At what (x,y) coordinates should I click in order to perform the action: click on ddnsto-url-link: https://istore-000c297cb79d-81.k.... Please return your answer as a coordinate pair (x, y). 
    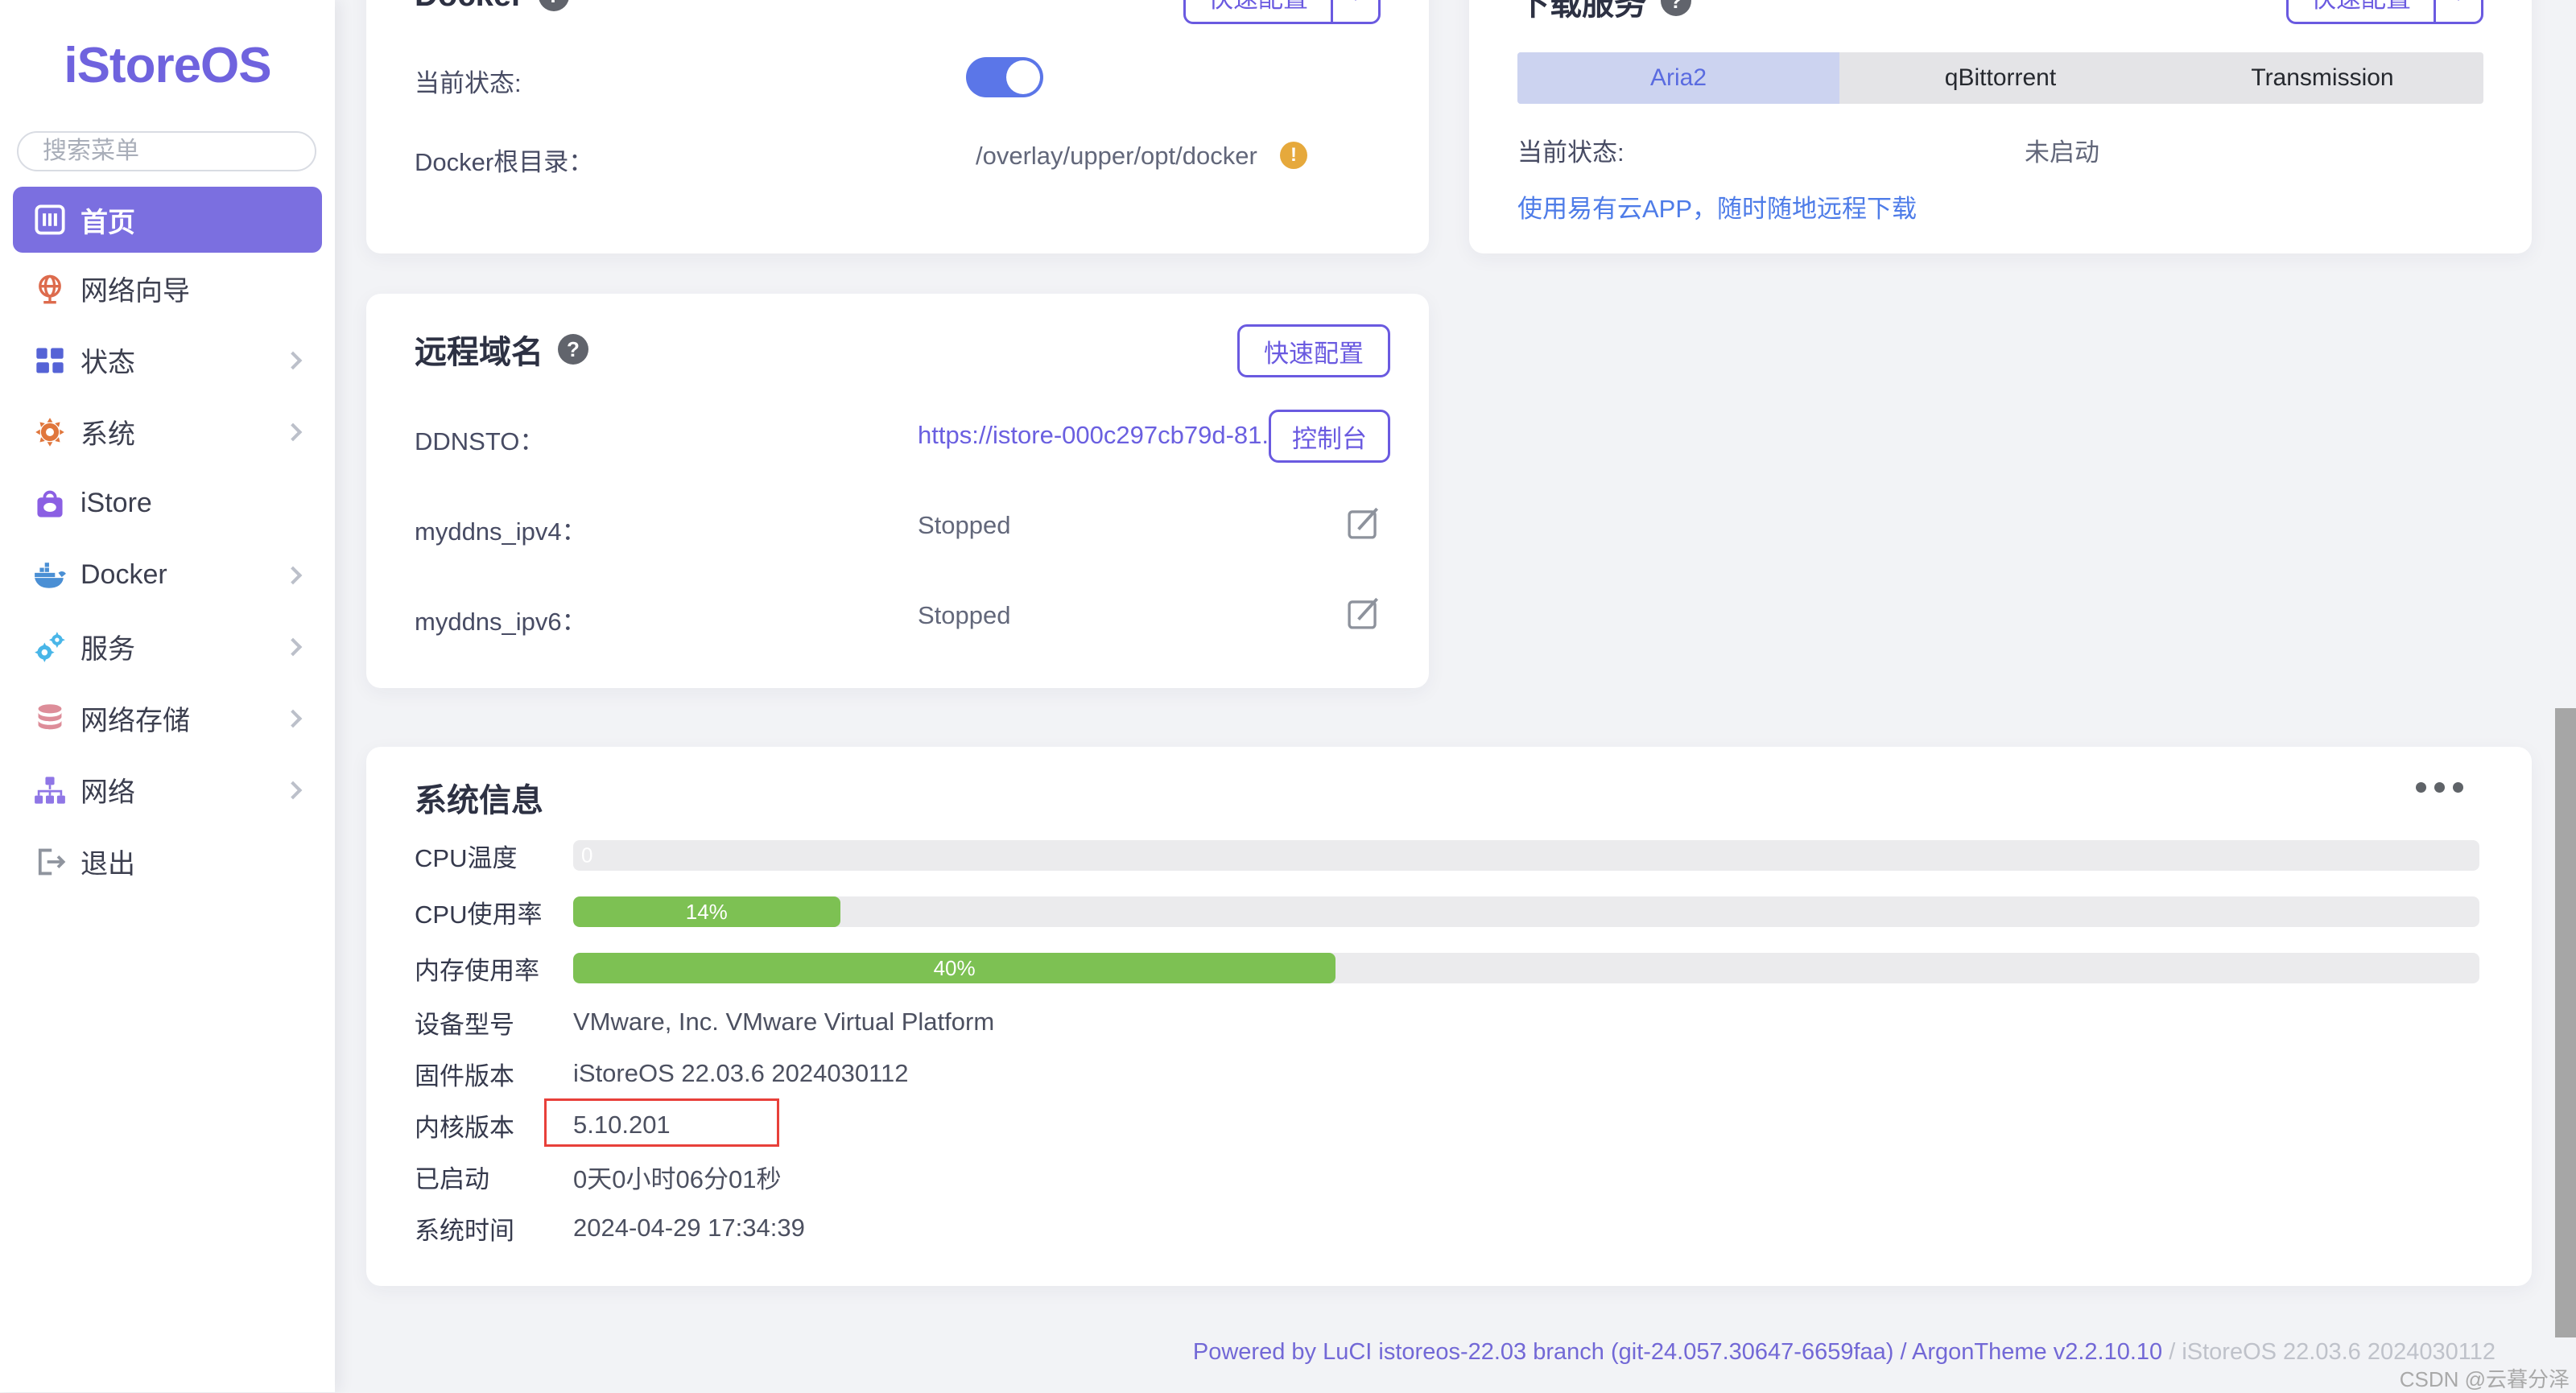
    Looking at the image, I should click on (1110, 435).